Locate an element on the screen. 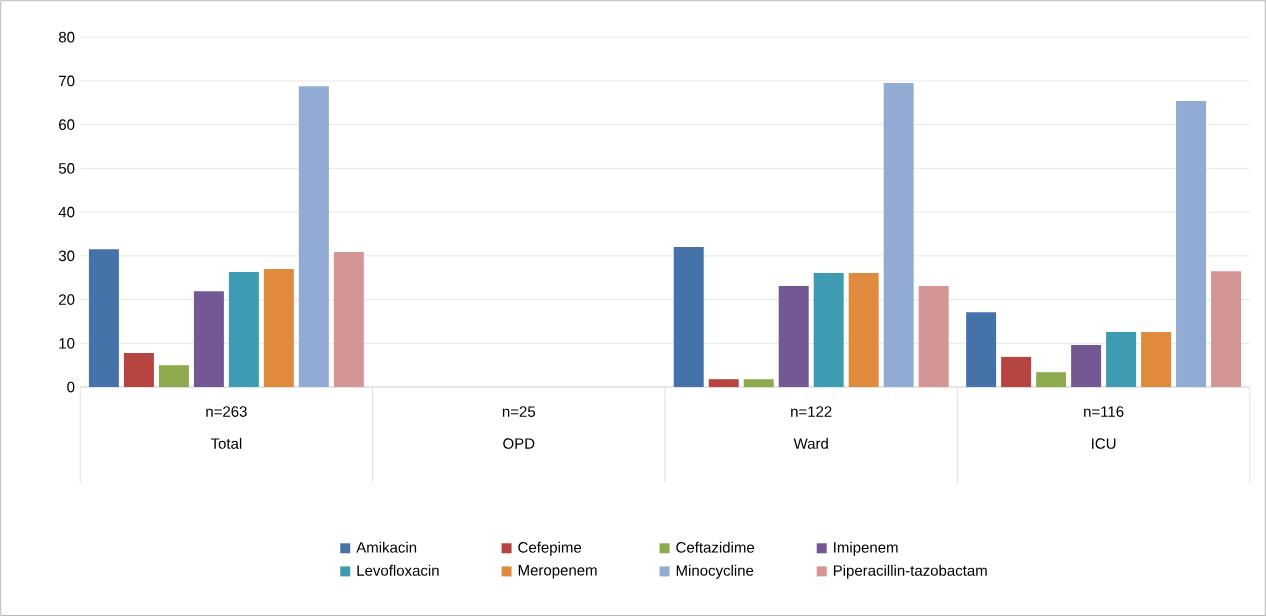 The image size is (1266, 616). text: n=263 is located at coordinates (226, 411).